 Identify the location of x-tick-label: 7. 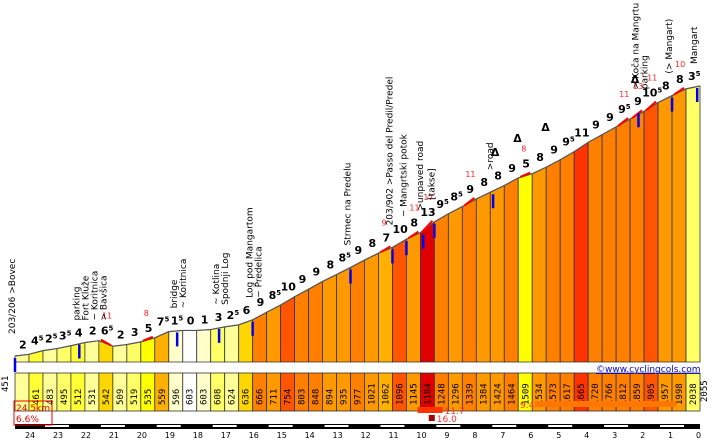
(502, 435).